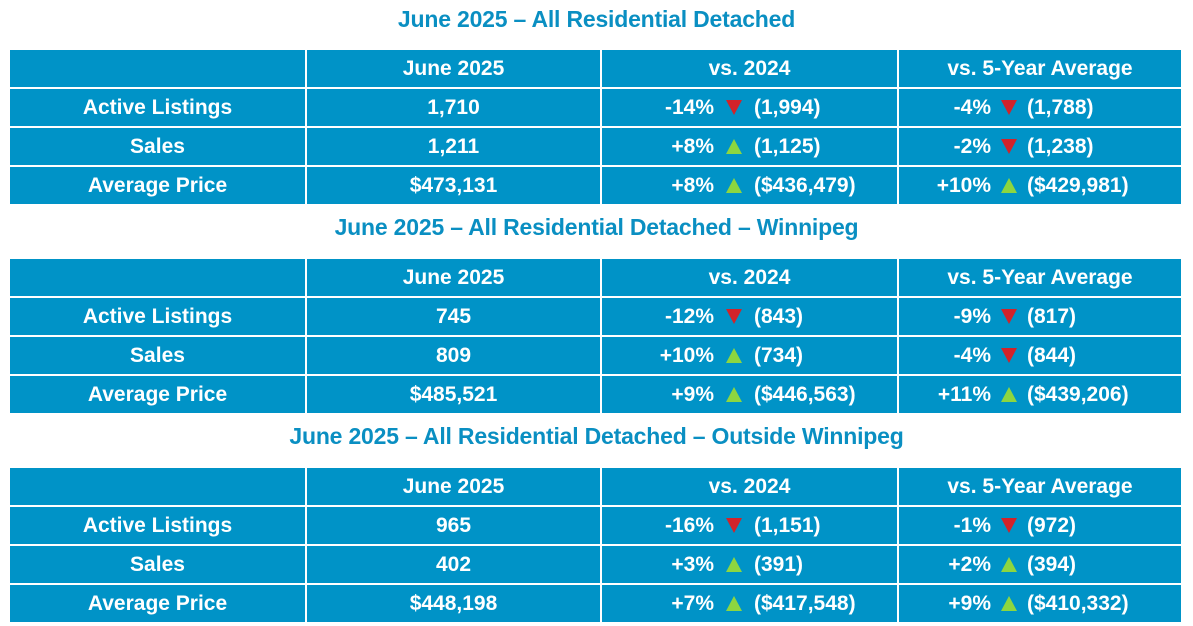  What do you see at coordinates (1052, 316) in the screenshot?
I see `previous-value: (817)` at bounding box center [1052, 316].